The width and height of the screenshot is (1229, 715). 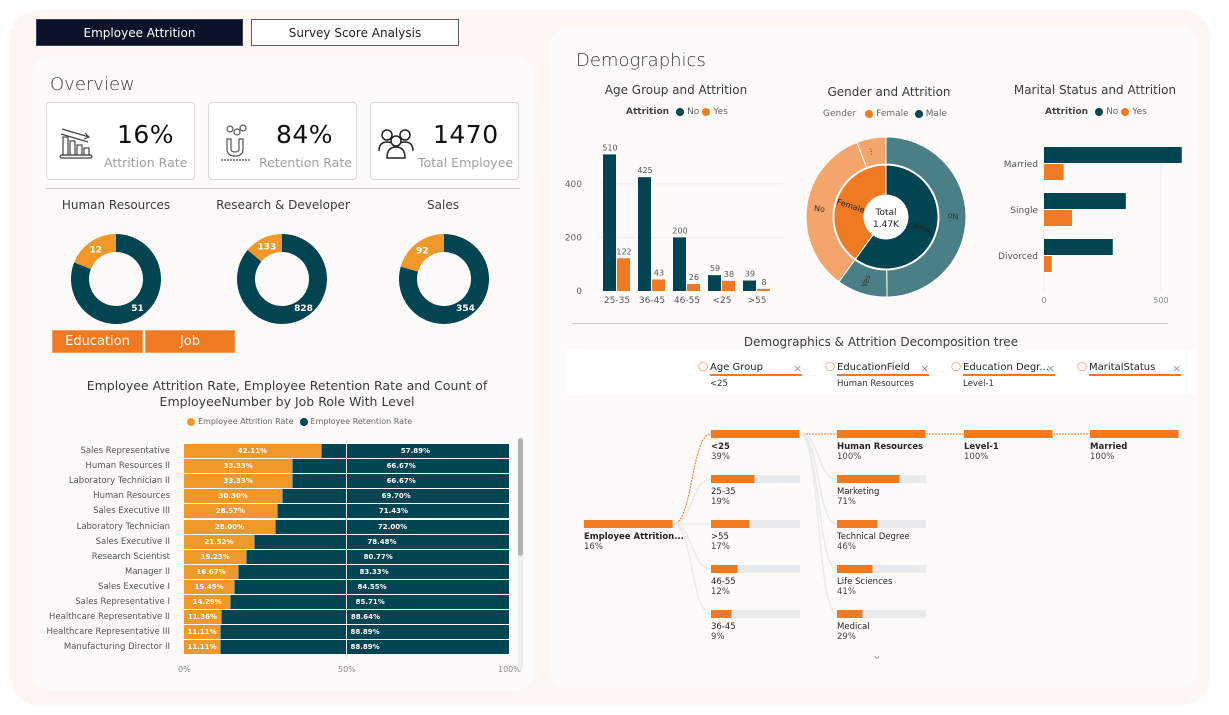 I want to click on tree-node-marital-status: Married 100%, so click(x=1134, y=446).